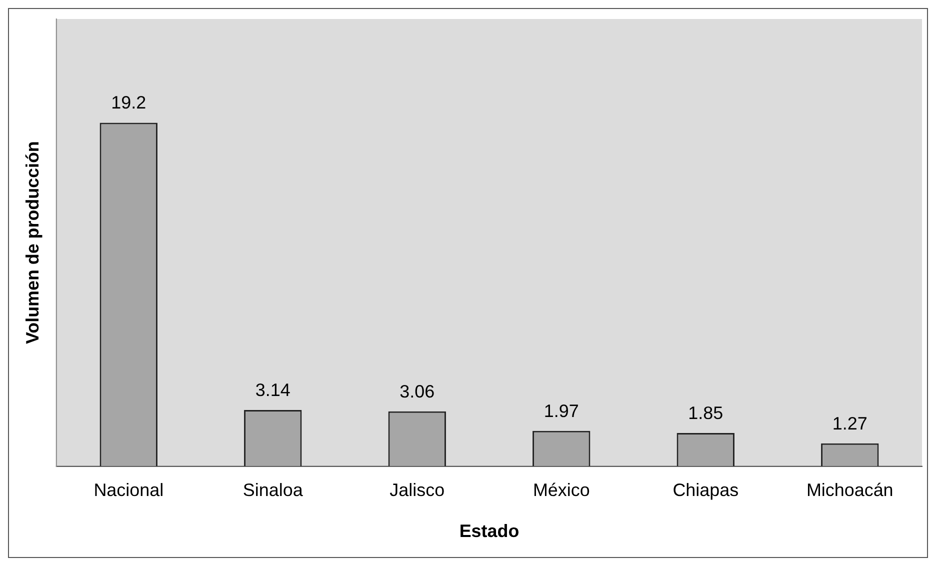 The image size is (937, 569). Describe the element at coordinates (32, 242) in the screenshot. I see `y-axis-title: Volumen de producción` at that location.